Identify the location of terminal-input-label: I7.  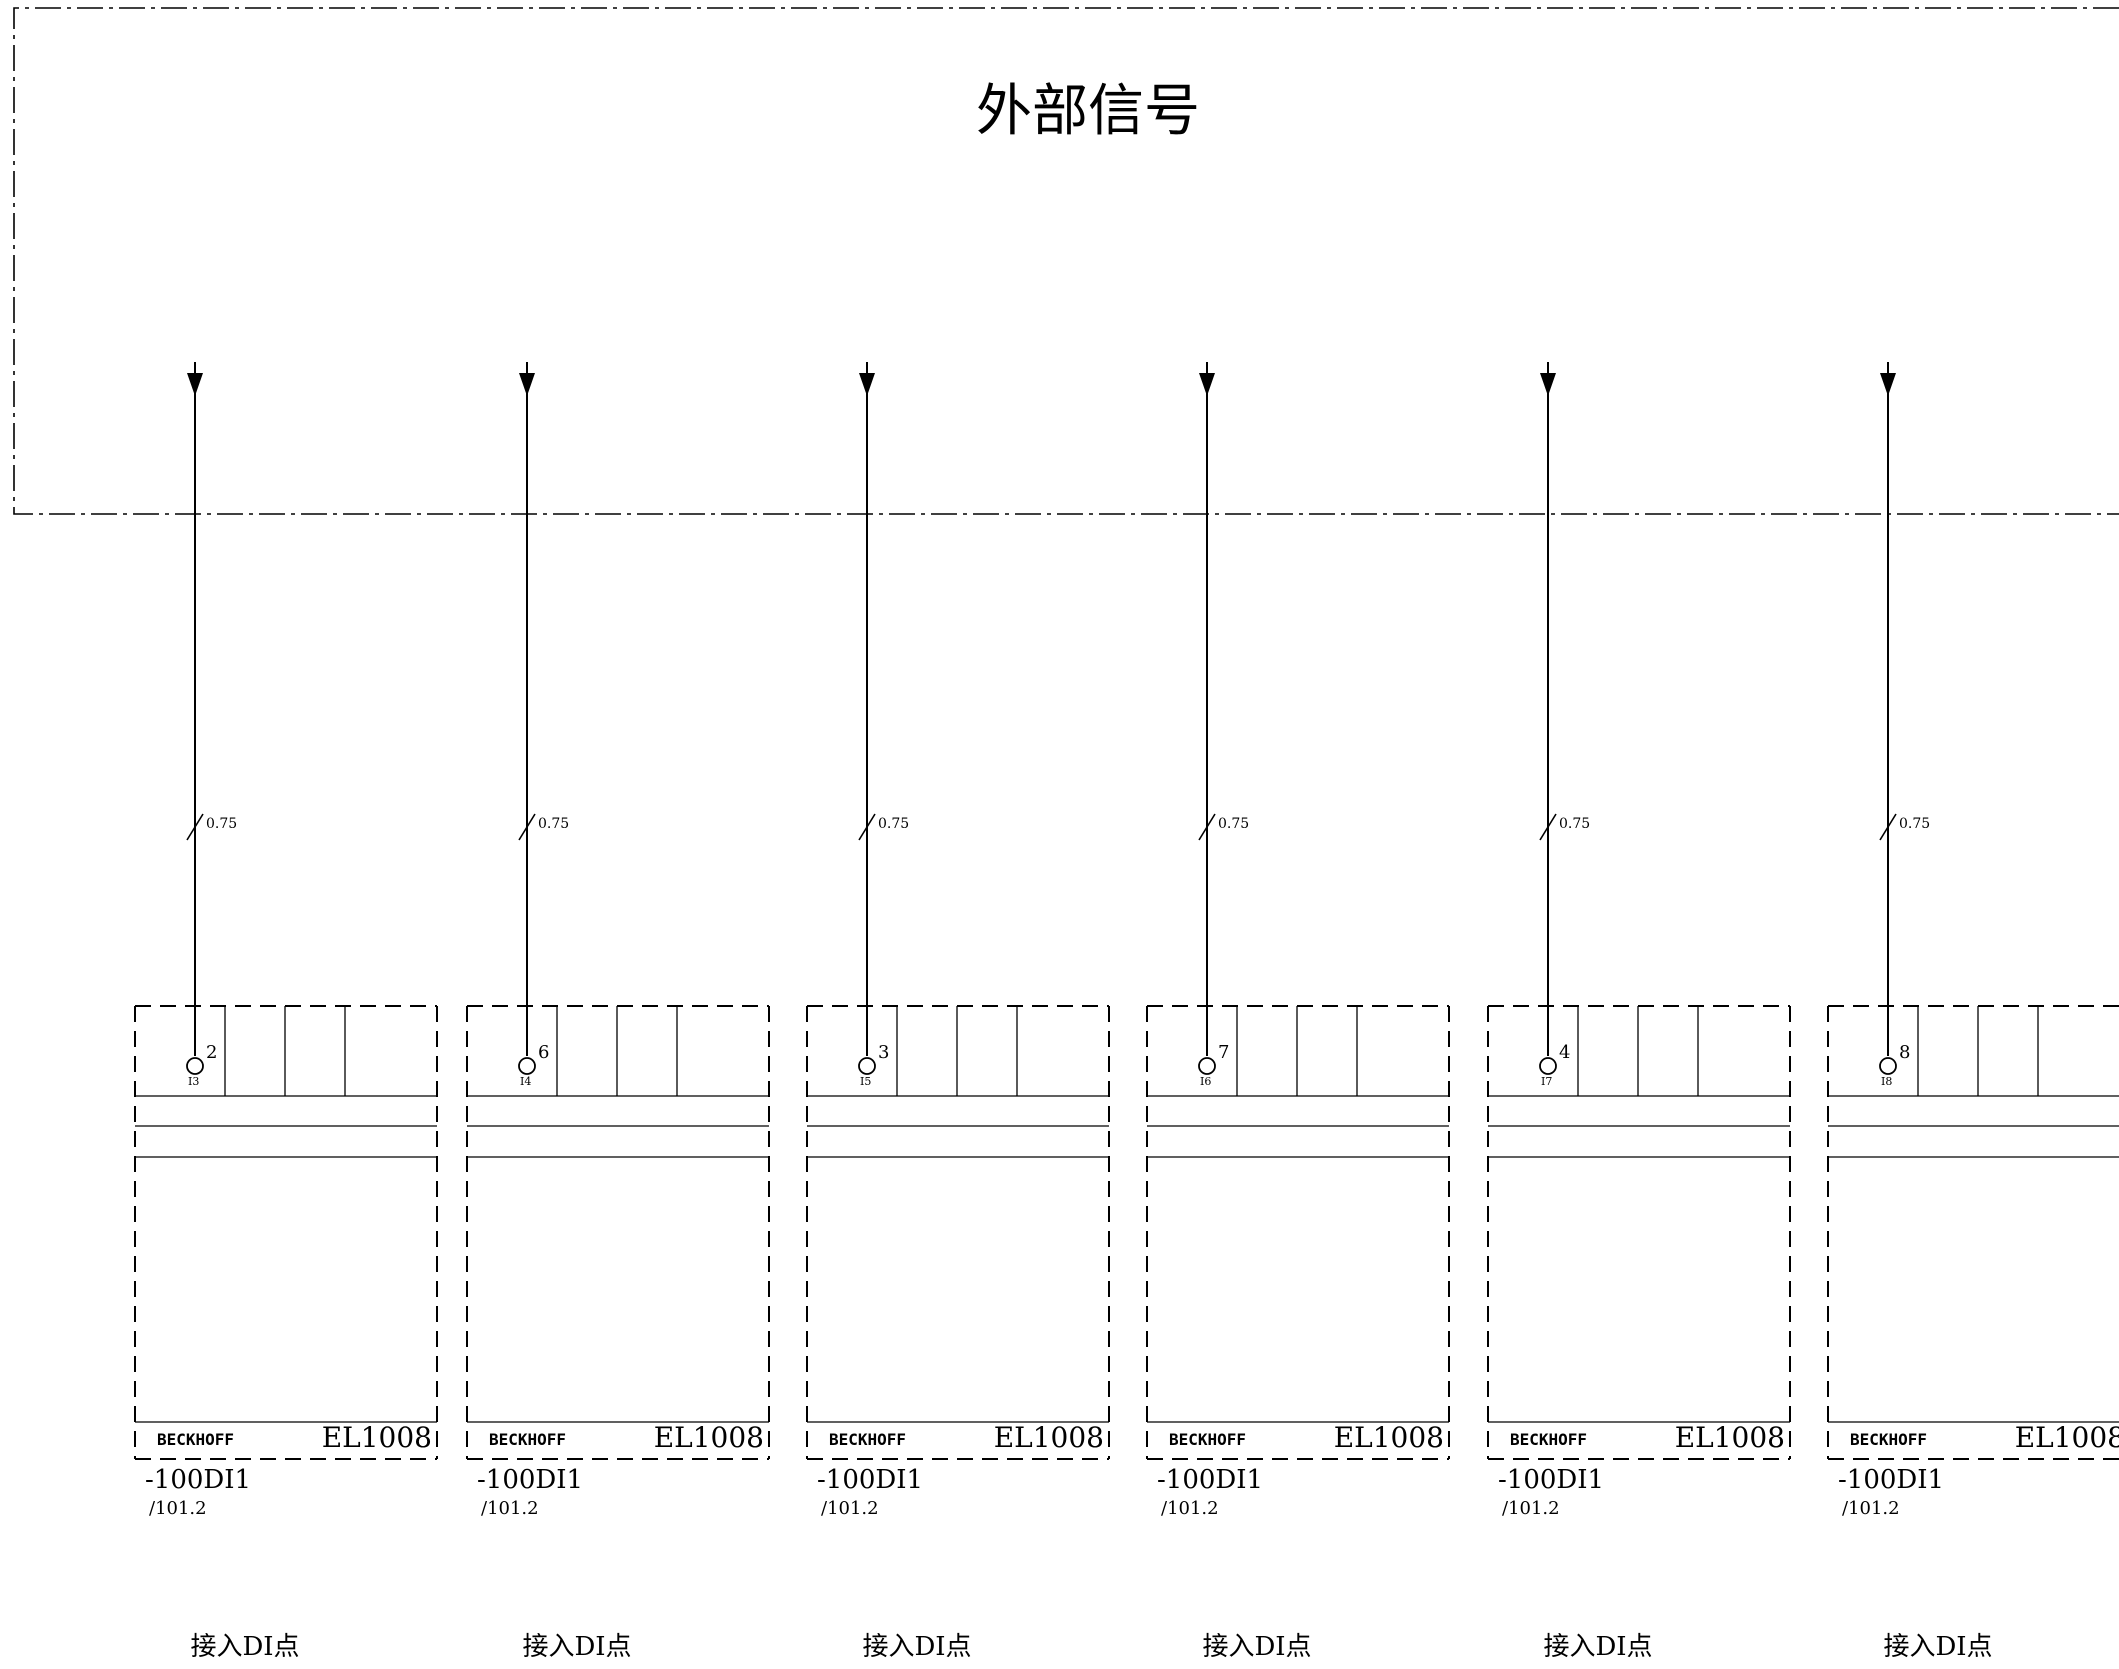
(1546, 1081).